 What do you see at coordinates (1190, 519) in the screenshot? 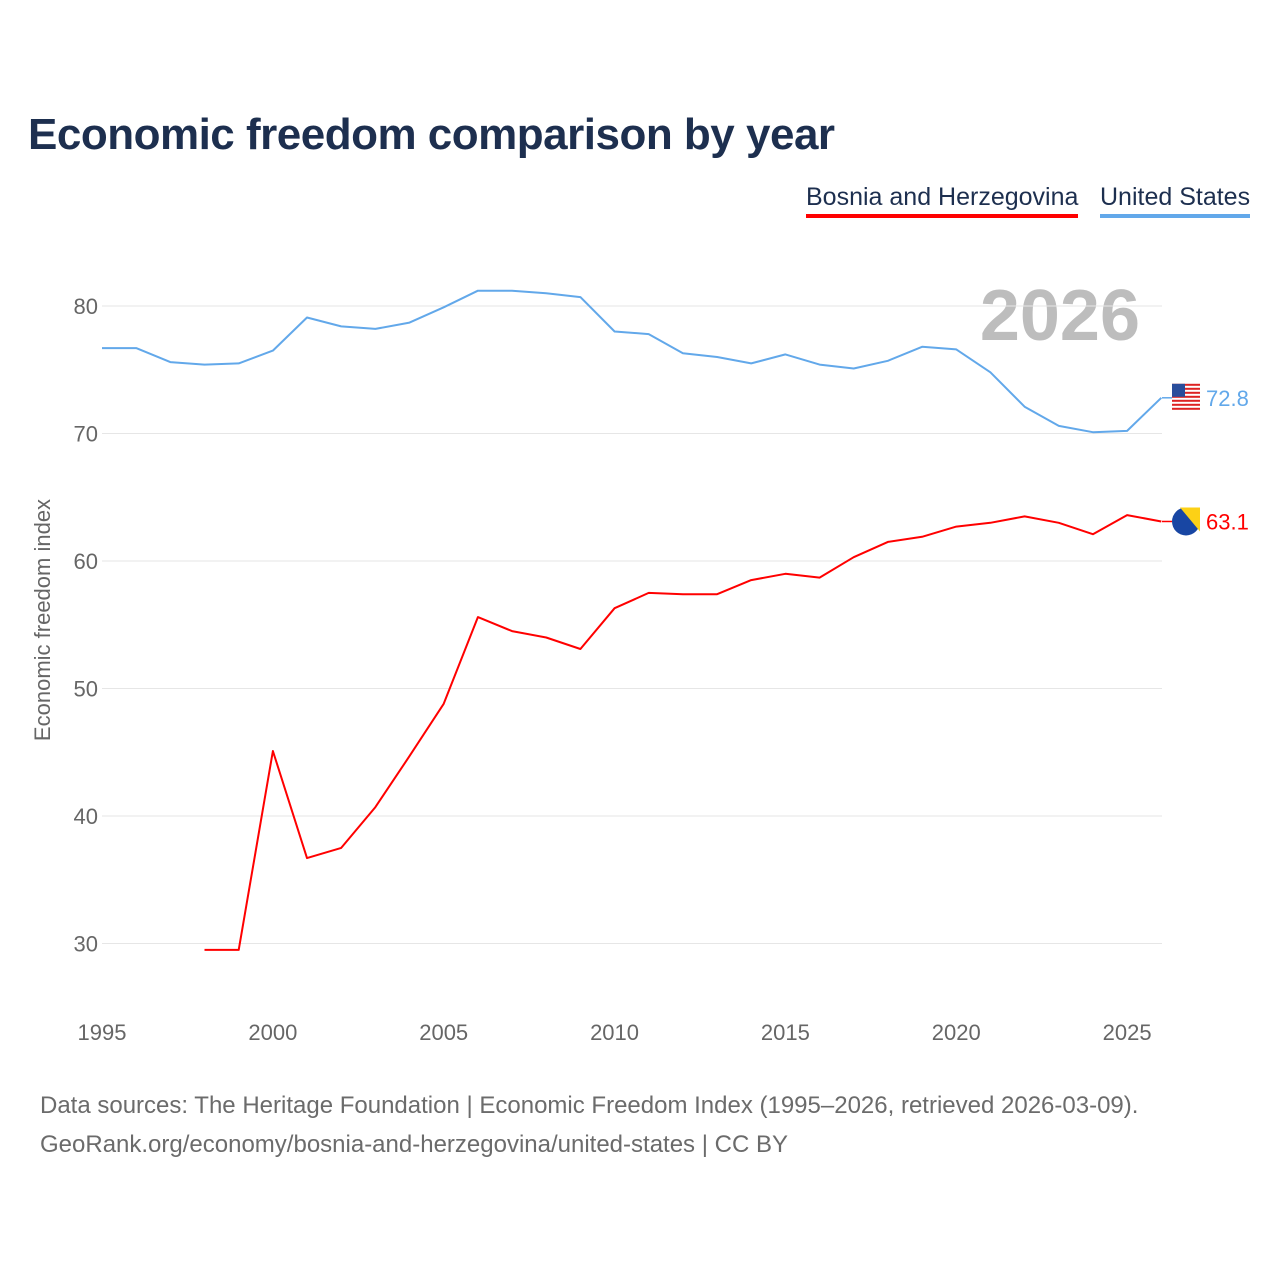
I see `flag-triangle` at bounding box center [1190, 519].